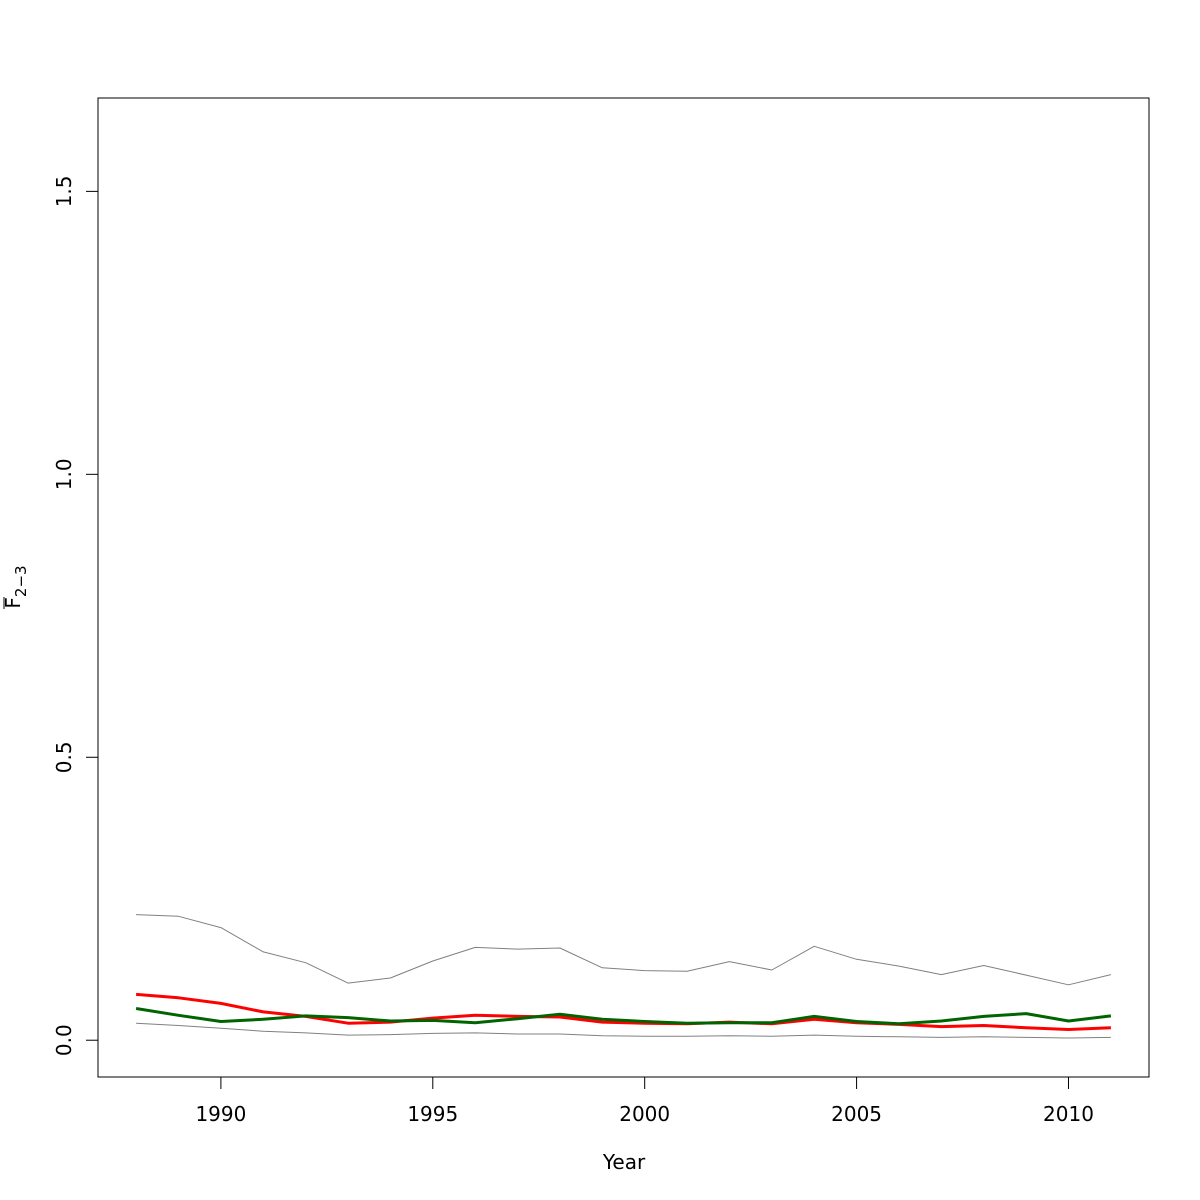 The image size is (1200, 1200). What do you see at coordinates (1068, 1114) in the screenshot?
I see `x-tick-label: 2010` at bounding box center [1068, 1114].